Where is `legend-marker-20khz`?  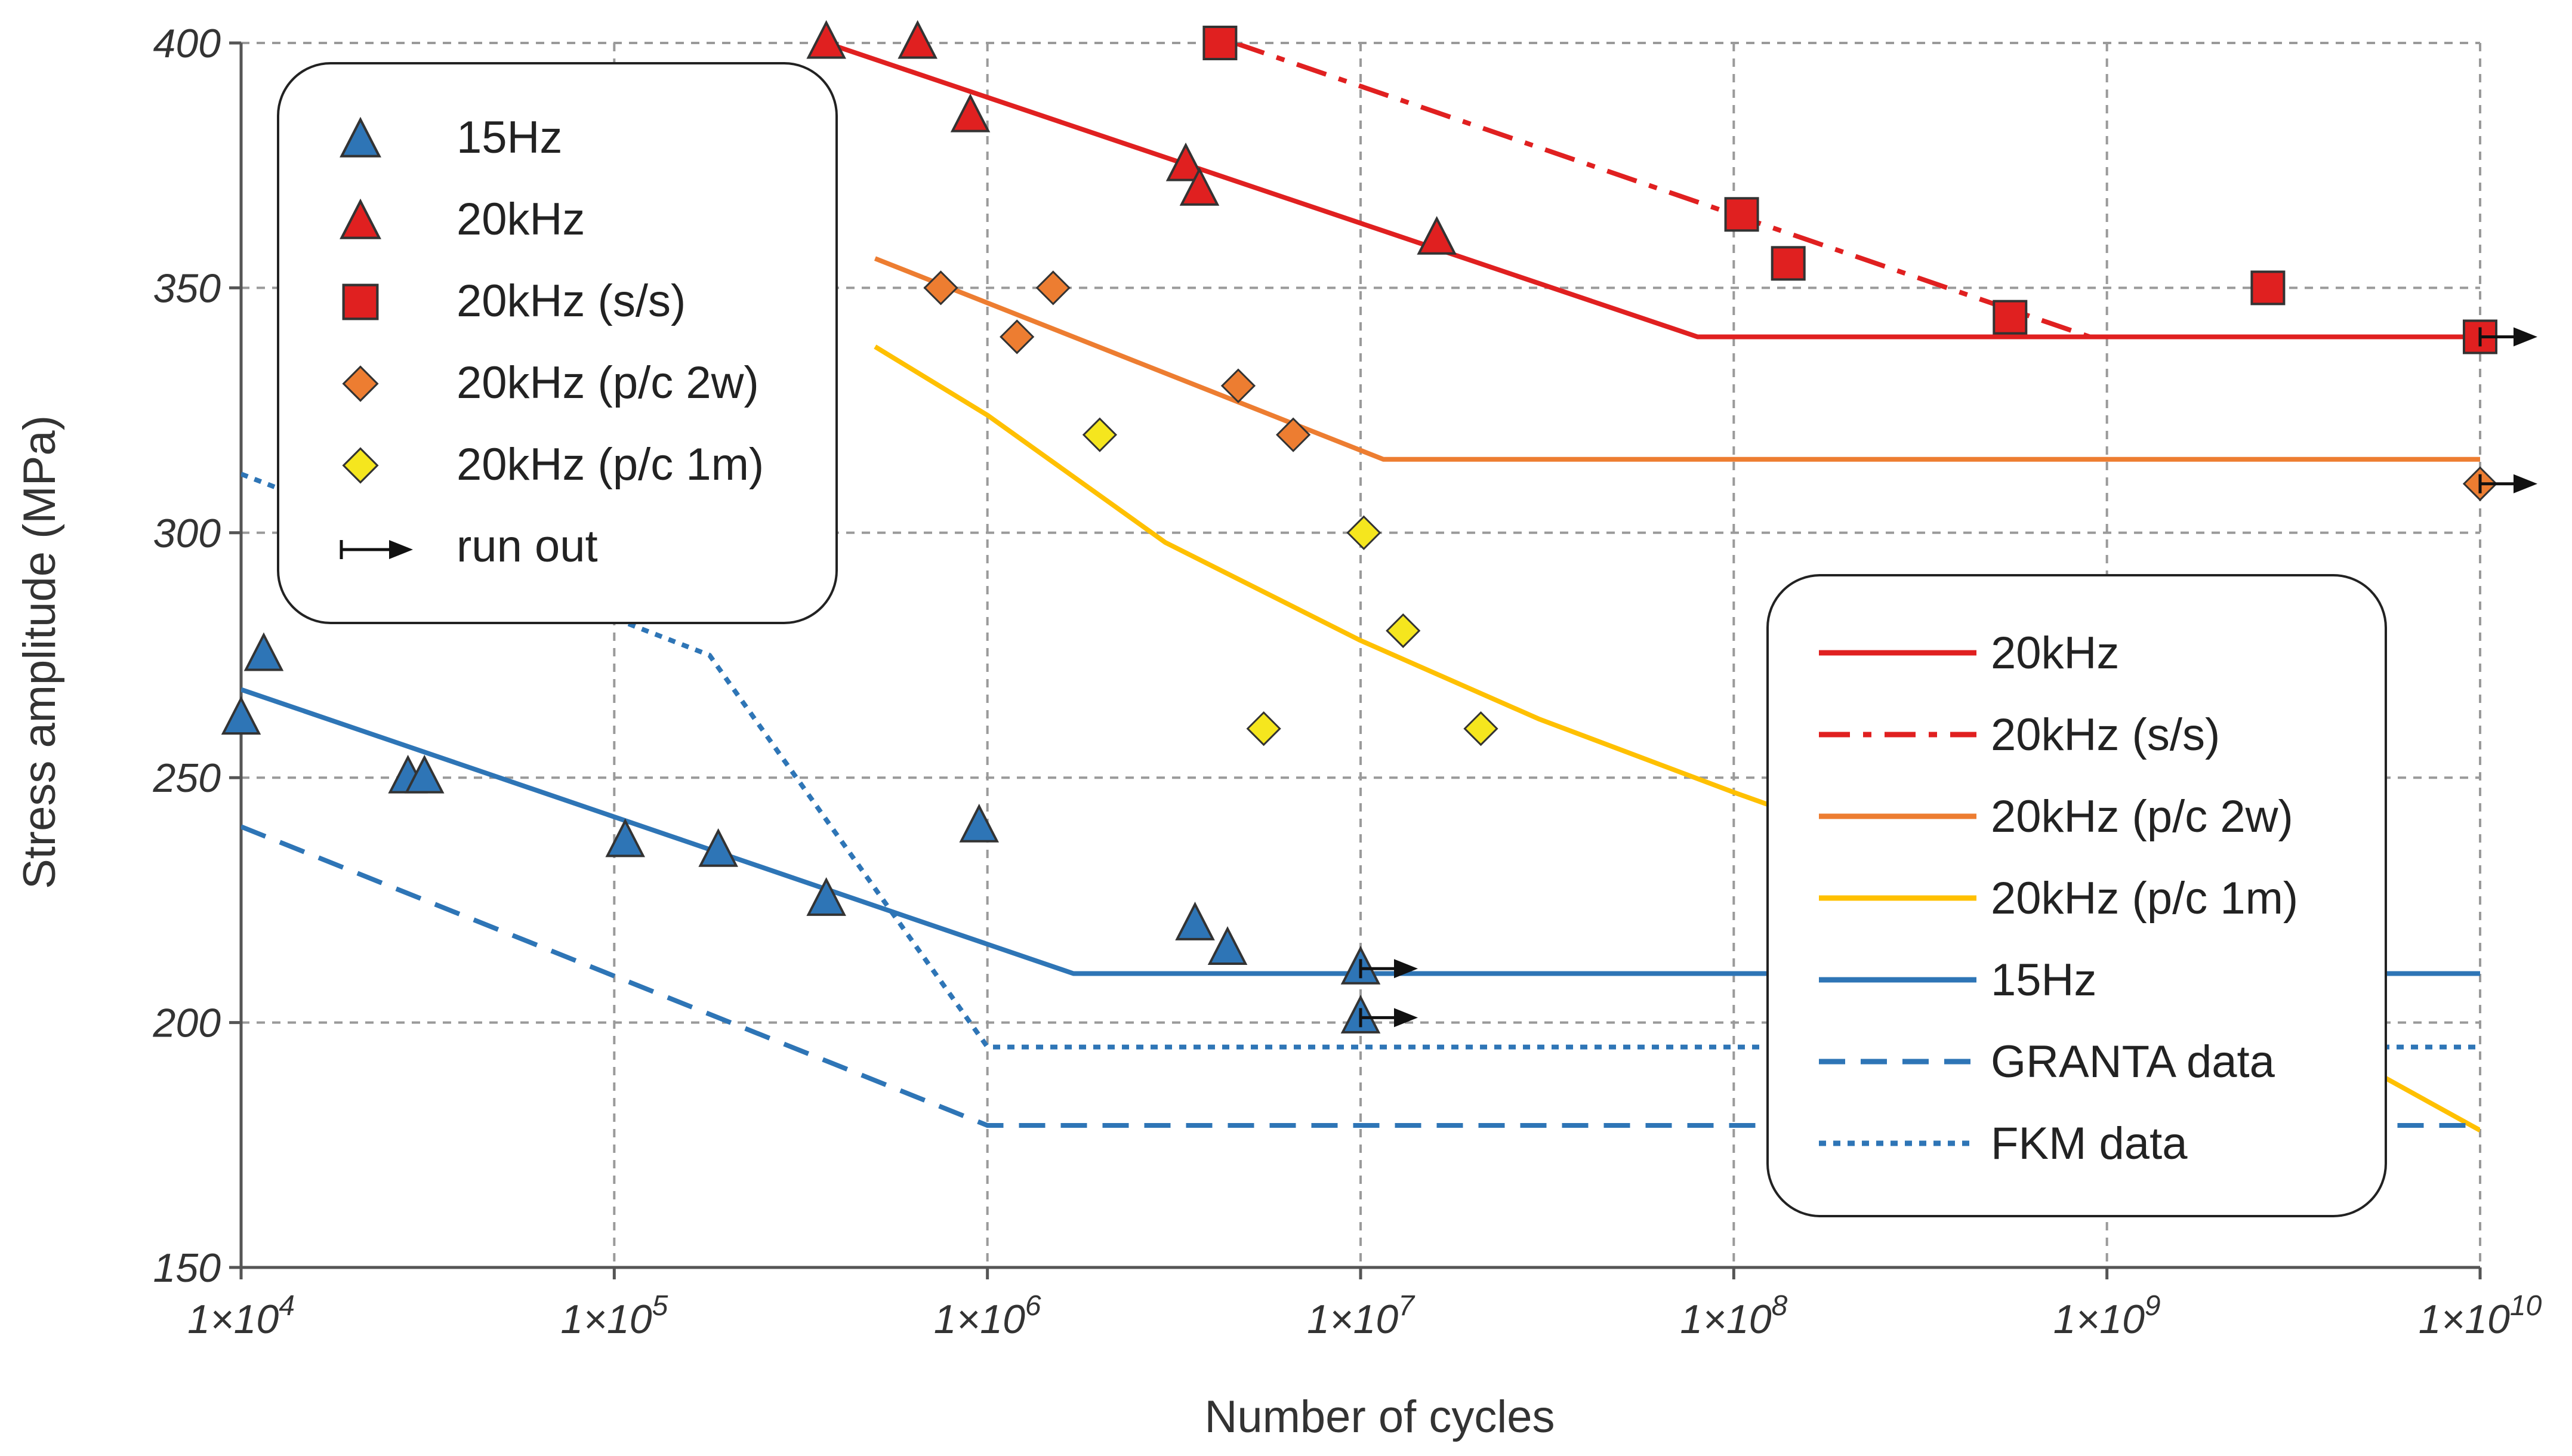 legend-marker-20khz is located at coordinates (361, 218).